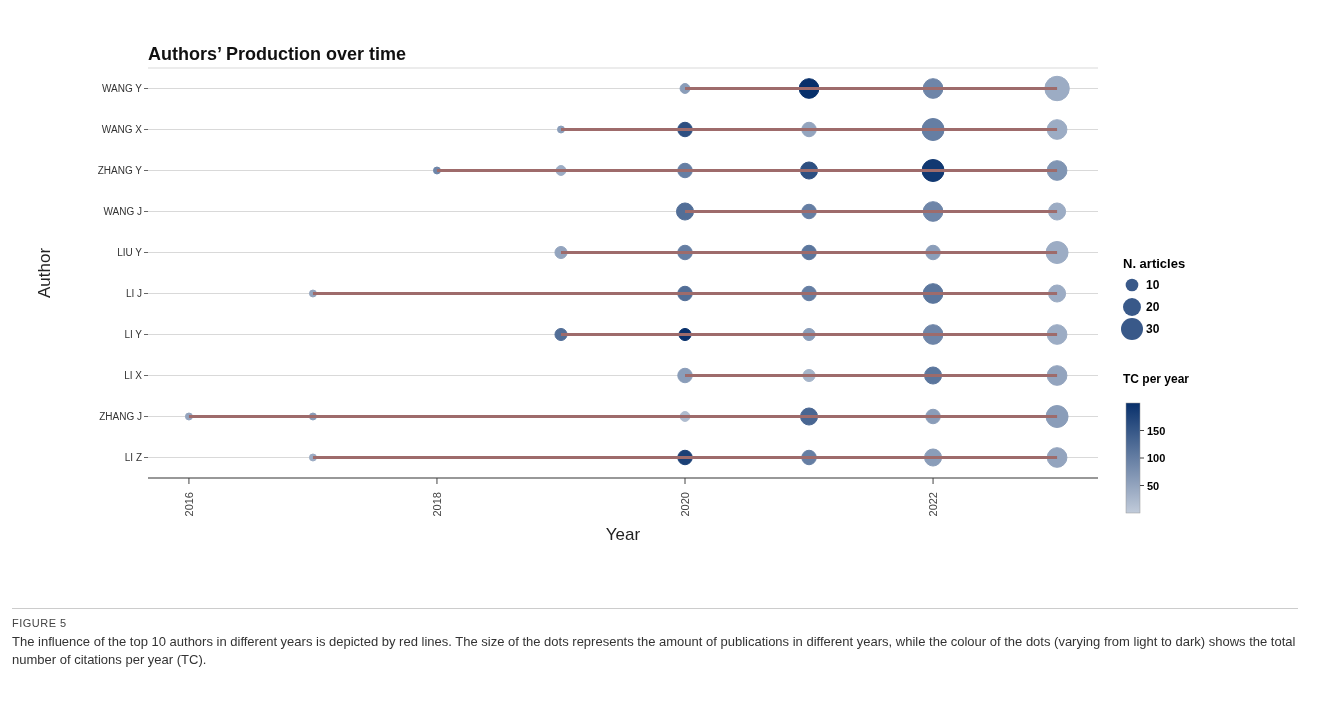 This screenshot has width=1320, height=713. Describe the element at coordinates (933, 504) in the screenshot. I see `x-tick-label: 2022` at that location.